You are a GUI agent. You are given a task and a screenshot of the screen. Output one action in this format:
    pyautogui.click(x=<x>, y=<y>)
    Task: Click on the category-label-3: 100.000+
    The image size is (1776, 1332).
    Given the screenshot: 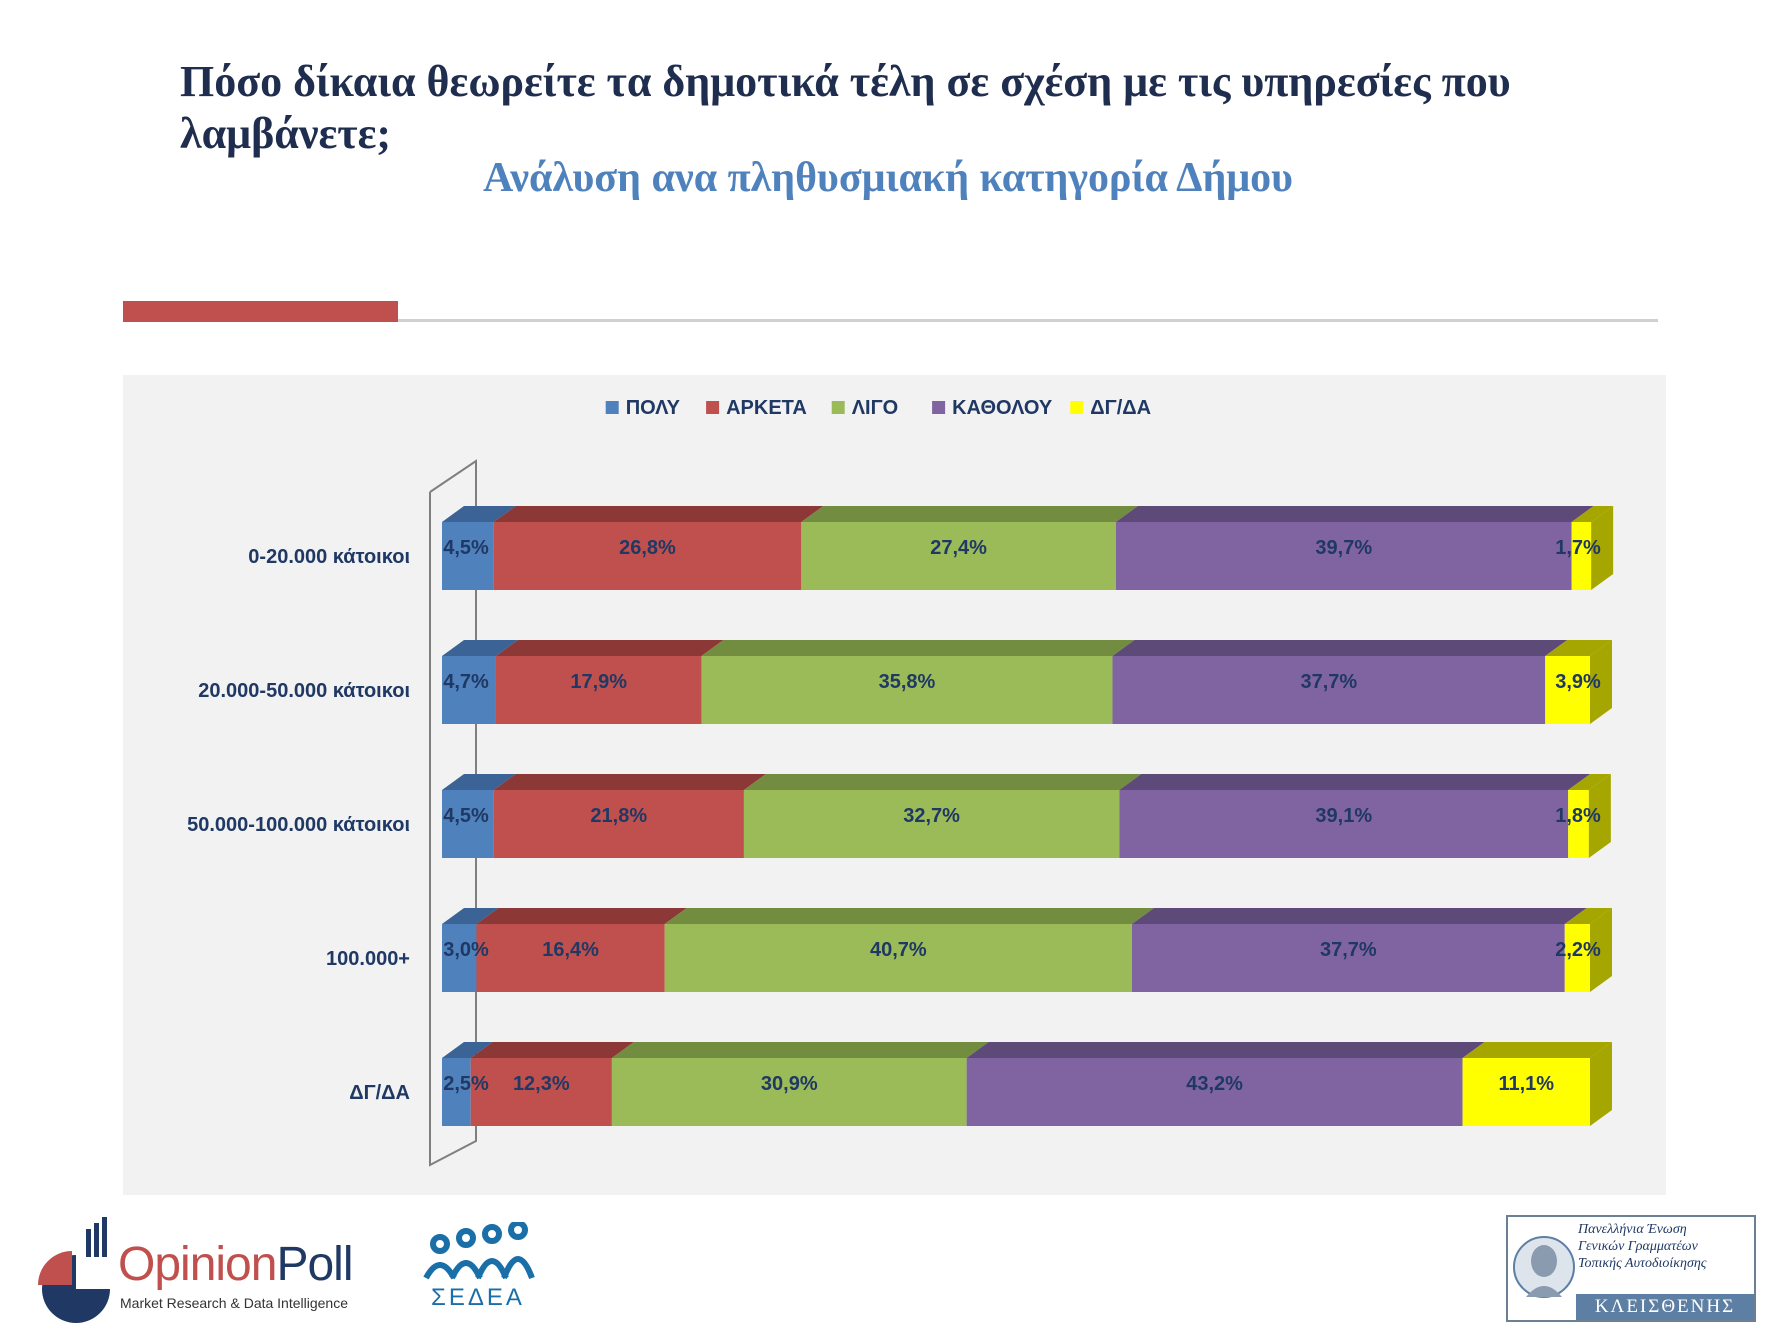 What is the action you would take?
    pyautogui.click(x=368, y=959)
    